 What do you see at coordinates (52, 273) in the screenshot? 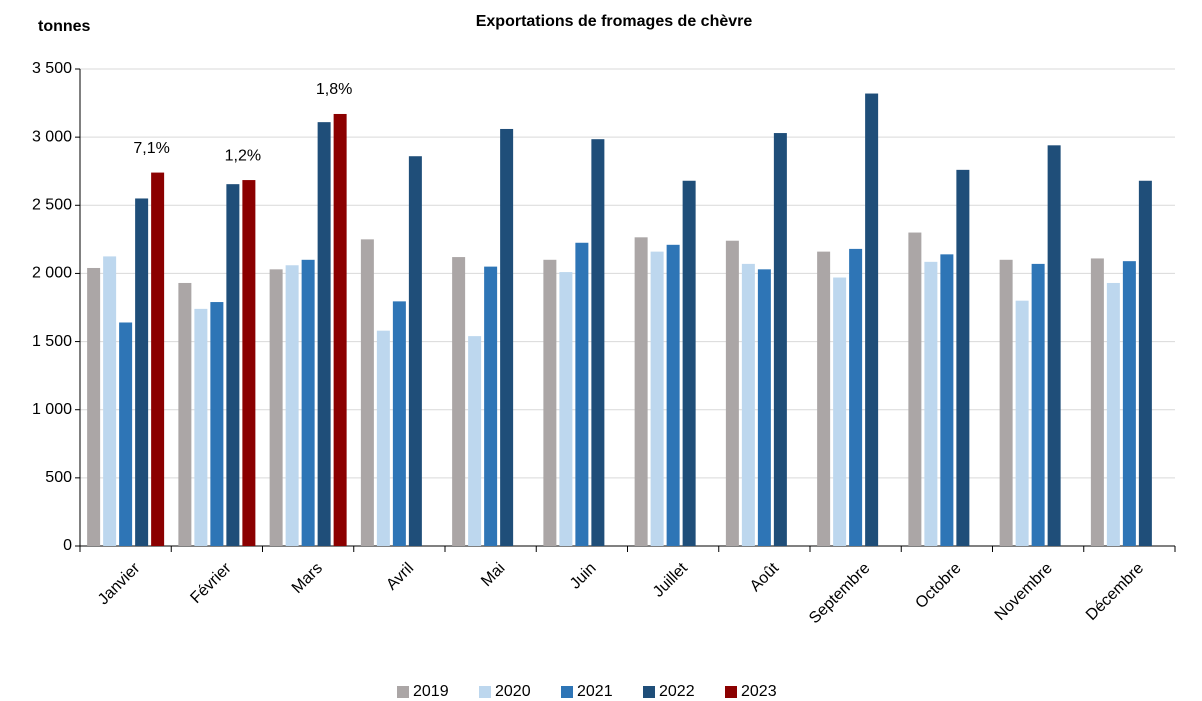
I see `y-tick-label: 2 000` at bounding box center [52, 273].